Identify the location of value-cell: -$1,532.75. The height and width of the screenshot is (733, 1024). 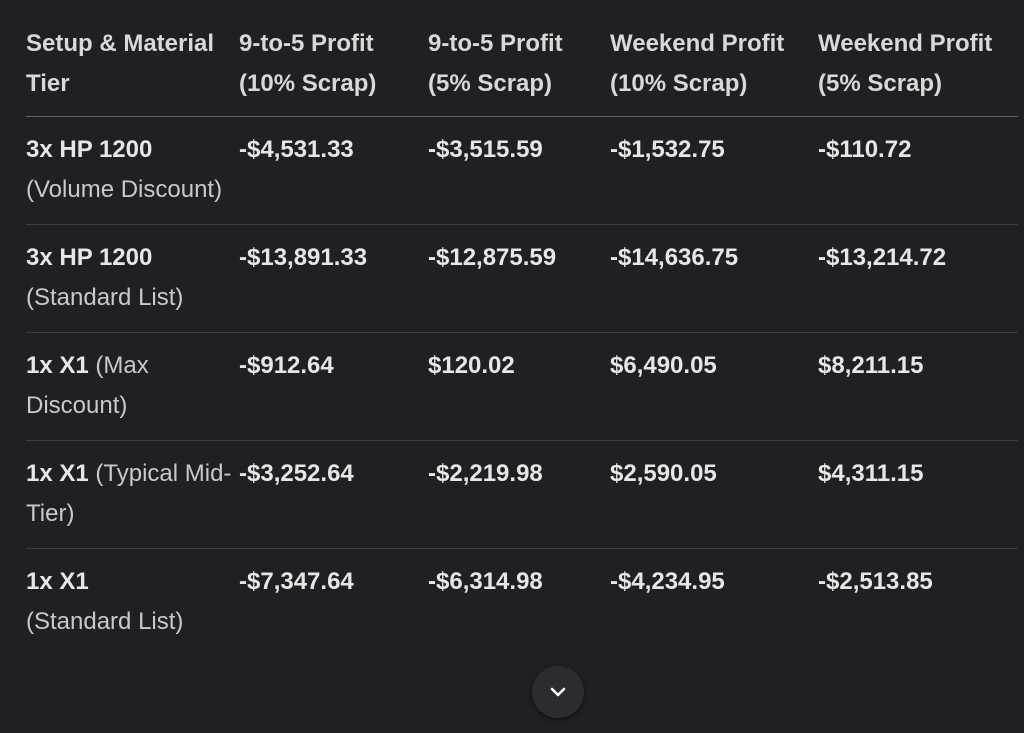
(667, 149).